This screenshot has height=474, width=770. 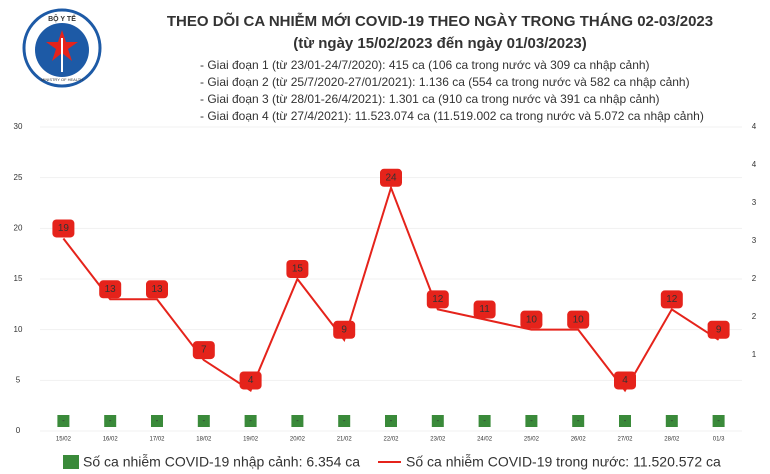 What do you see at coordinates (18, 329) in the screenshot?
I see `y-tick-label: 10` at bounding box center [18, 329].